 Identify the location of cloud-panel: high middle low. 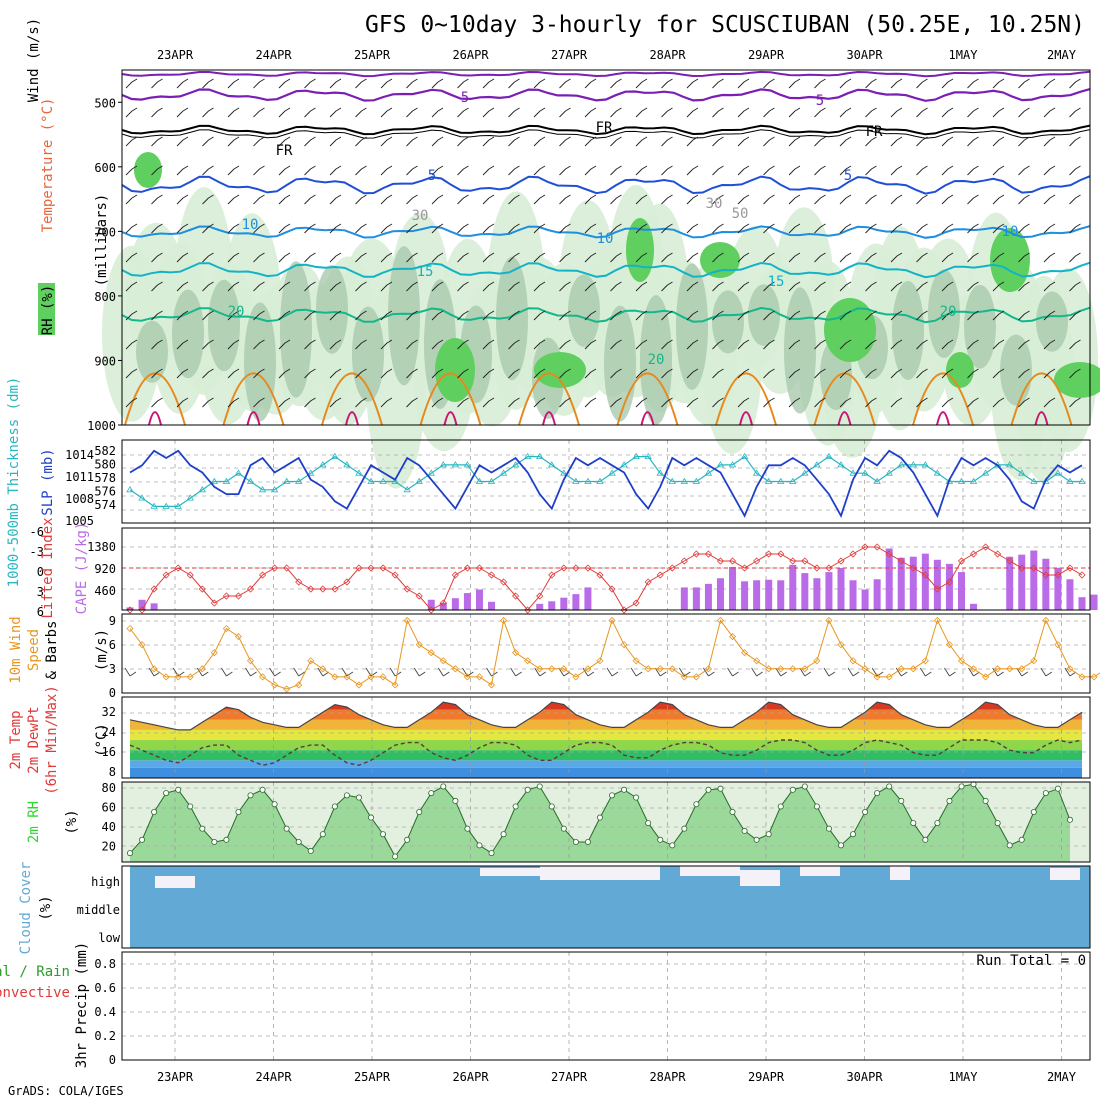
(583, 907).